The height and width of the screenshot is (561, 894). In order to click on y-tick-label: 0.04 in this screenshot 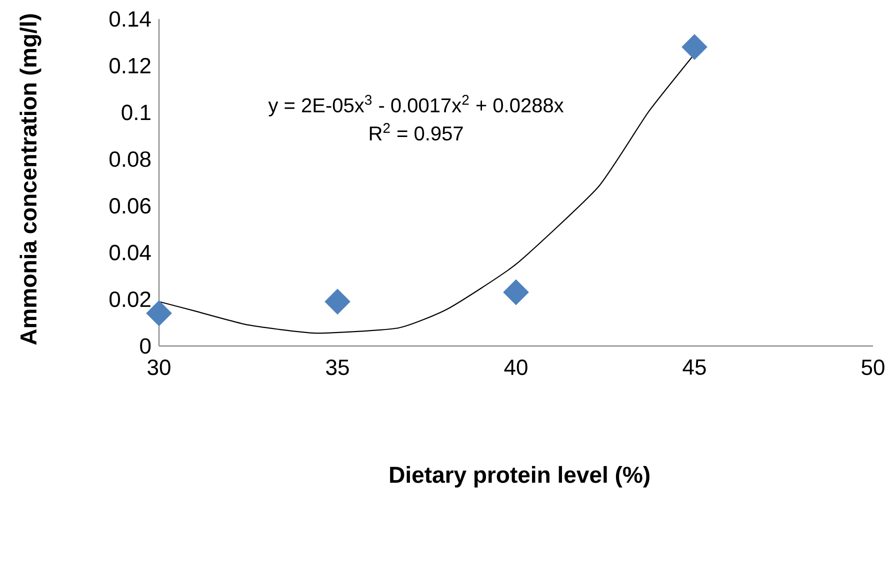, I will do `click(130, 252)`.